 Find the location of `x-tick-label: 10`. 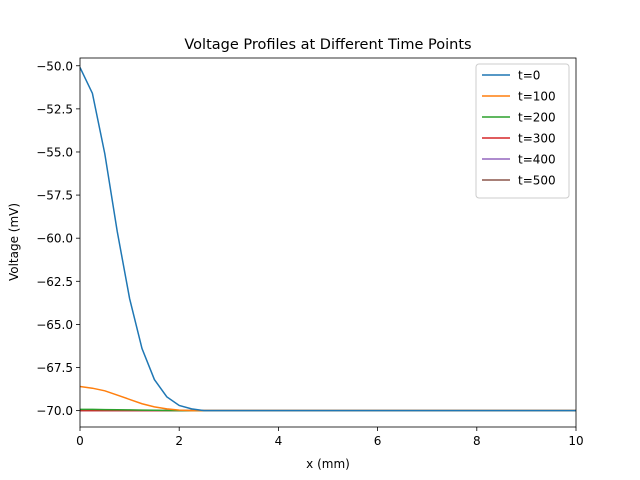

x-tick-label: 10 is located at coordinates (575, 441).